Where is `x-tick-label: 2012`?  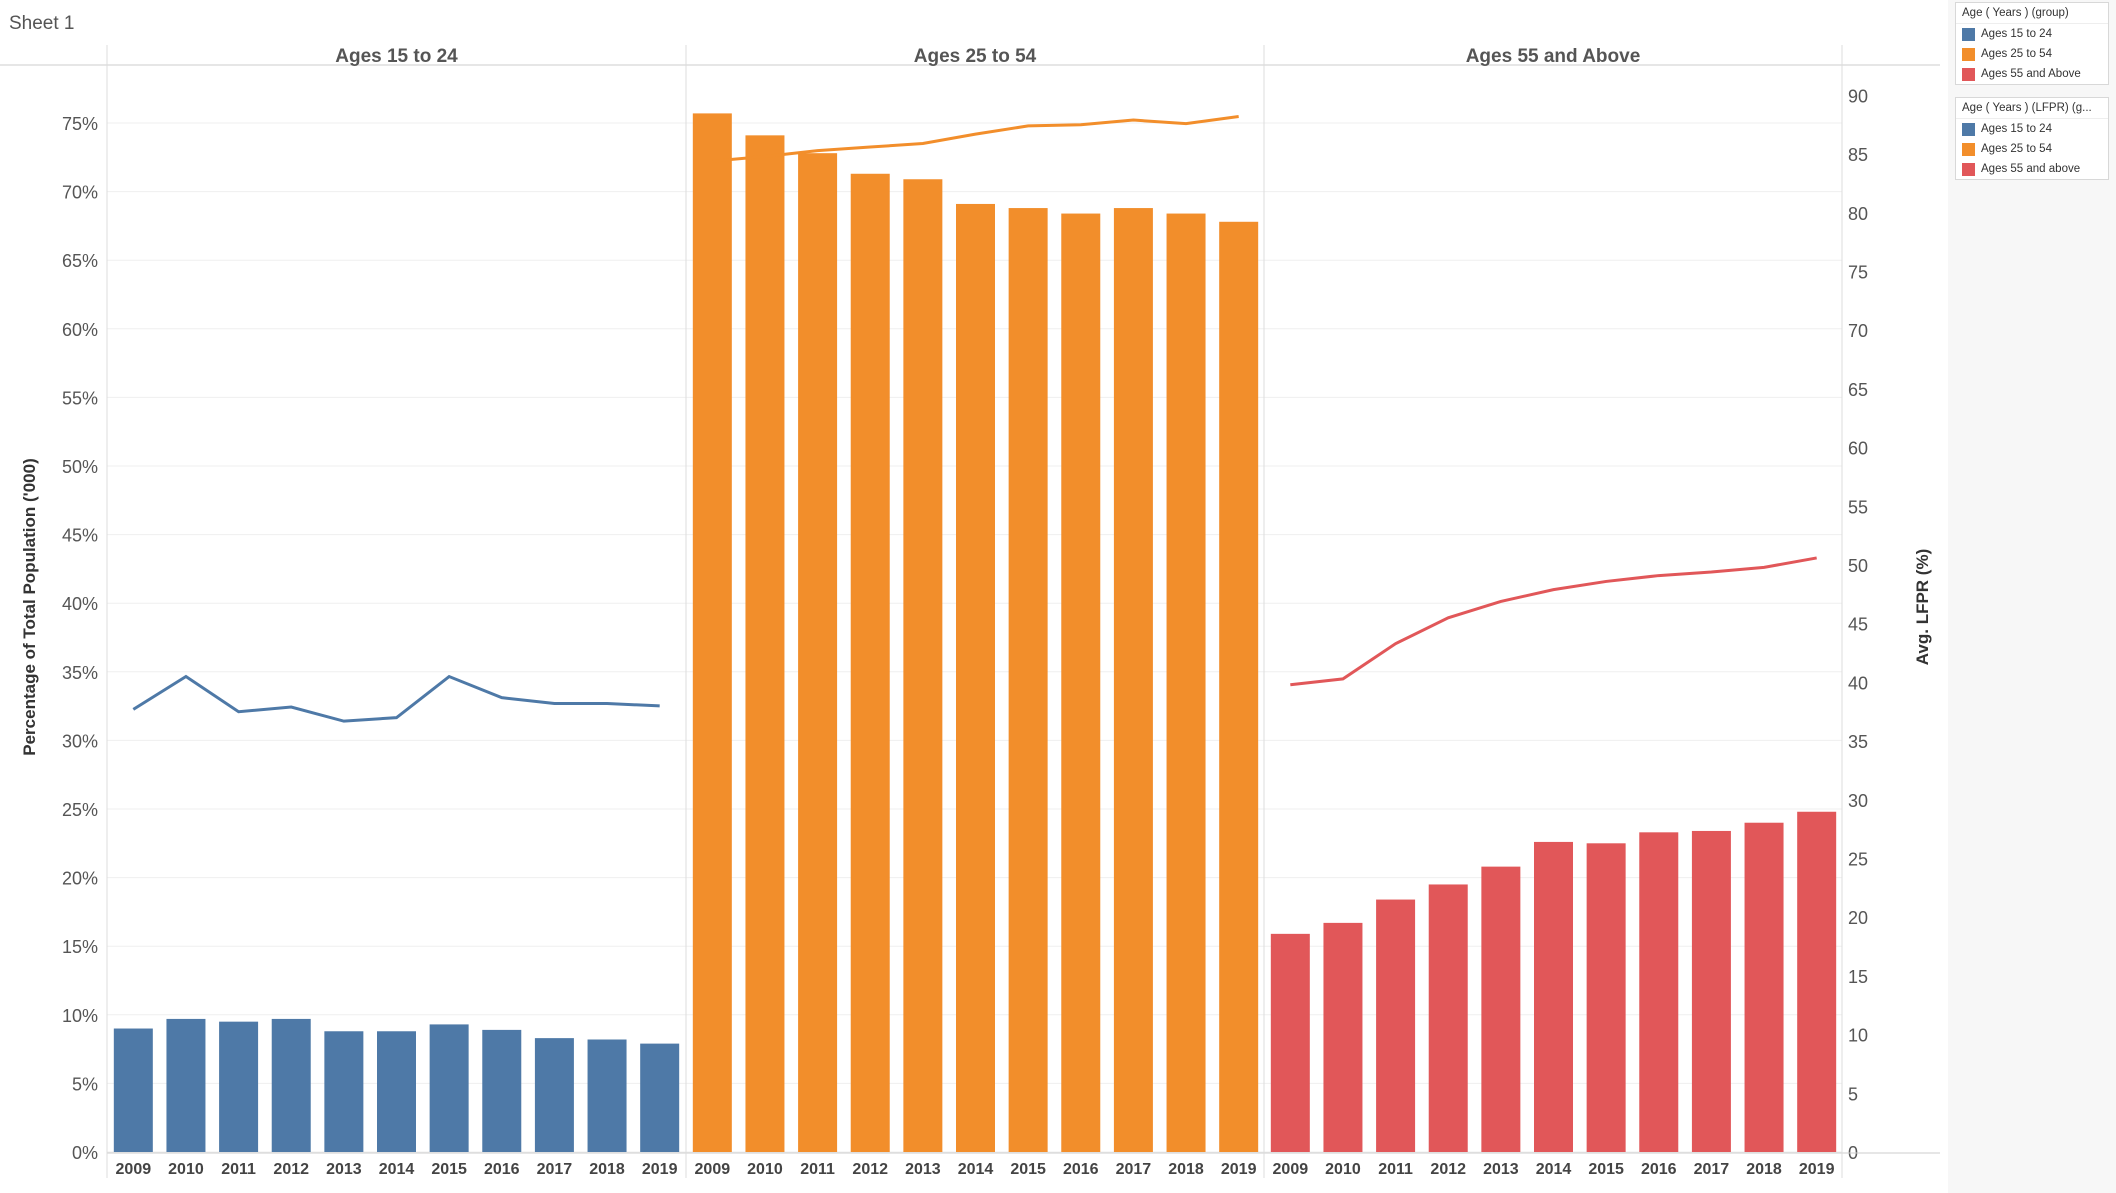 x-tick-label: 2012 is located at coordinates (870, 1169).